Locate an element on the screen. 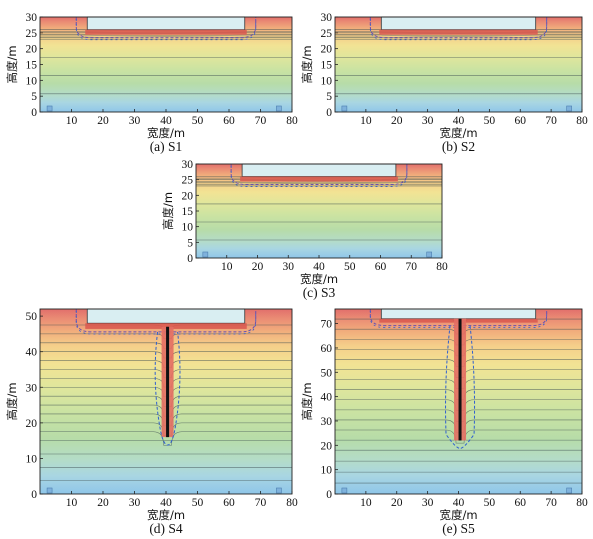 This screenshot has height=539, width=593. x-tick-label-a-20: 20 is located at coordinates (103, 121).